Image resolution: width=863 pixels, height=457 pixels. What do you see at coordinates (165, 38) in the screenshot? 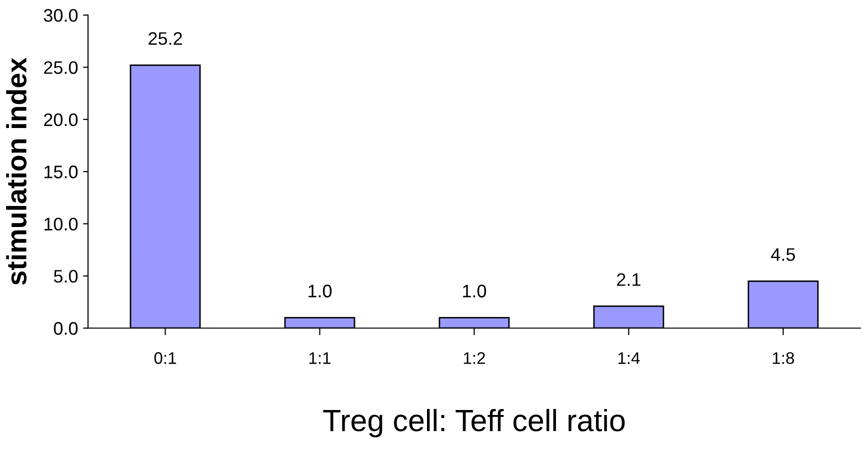
I see `data-label: 25.2` at bounding box center [165, 38].